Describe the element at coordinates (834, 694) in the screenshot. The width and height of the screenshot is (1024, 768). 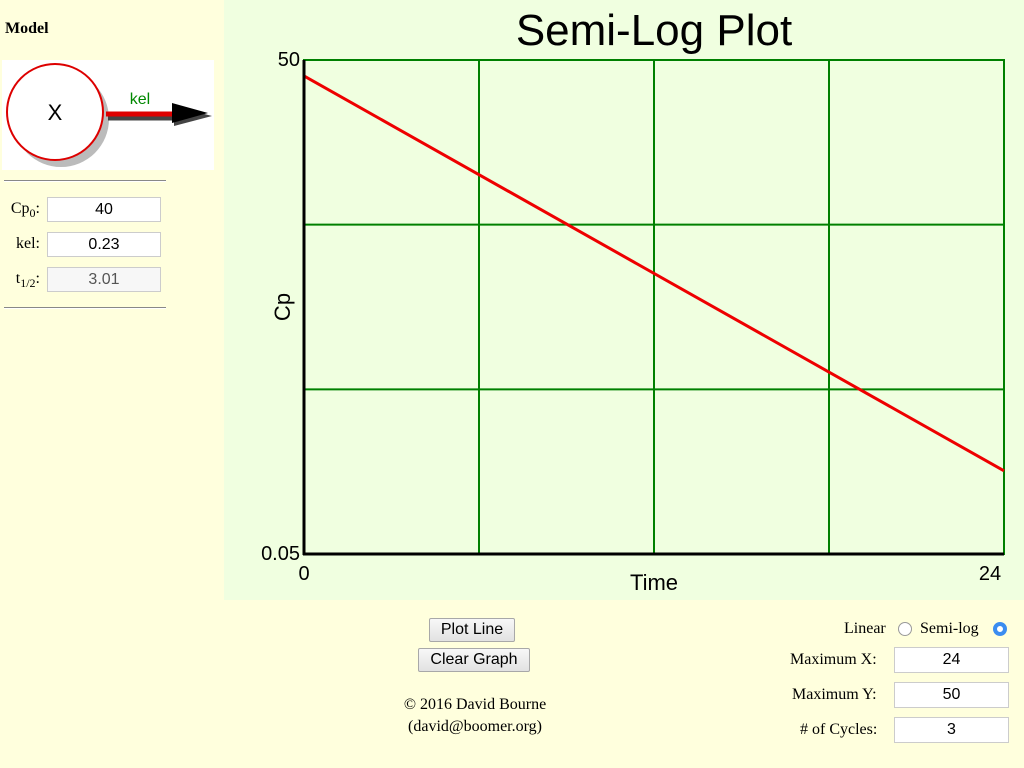
I see `max-y-label: Maximum Y:` at that location.